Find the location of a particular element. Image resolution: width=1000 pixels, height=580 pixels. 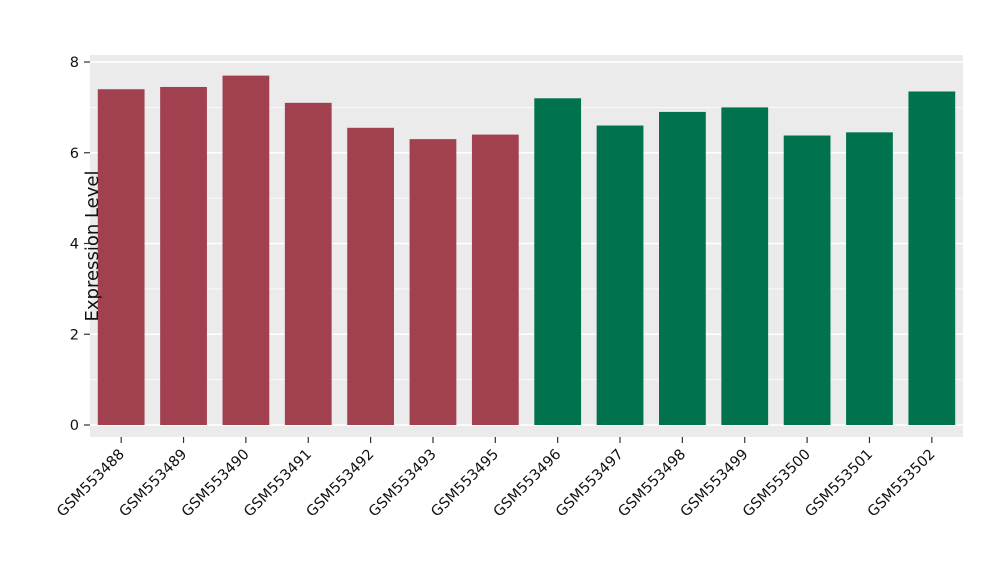

y-tick-label: 6 is located at coordinates (74, 154).